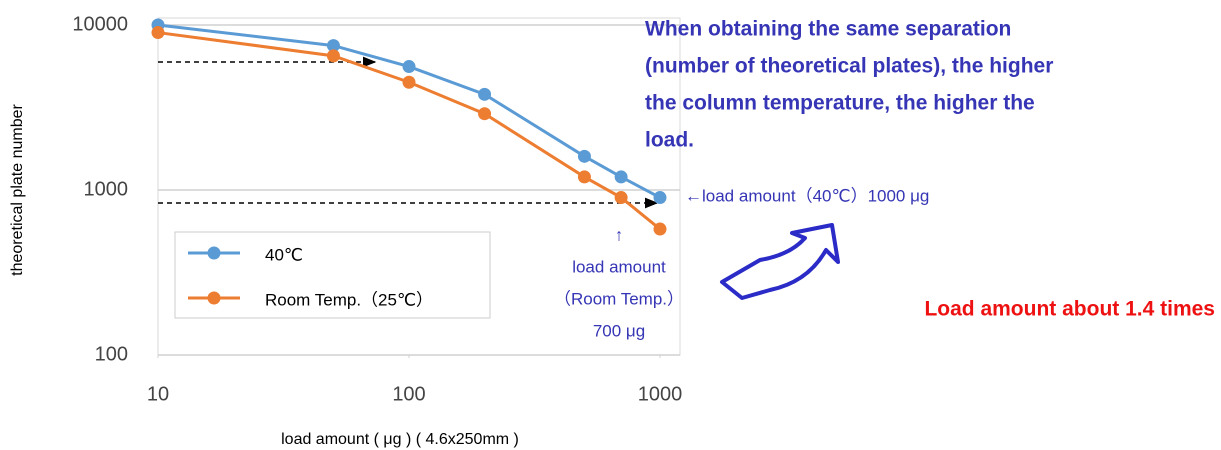 The image size is (1221, 450). What do you see at coordinates (158, 394) in the screenshot?
I see `x-tick-label: 10` at bounding box center [158, 394].